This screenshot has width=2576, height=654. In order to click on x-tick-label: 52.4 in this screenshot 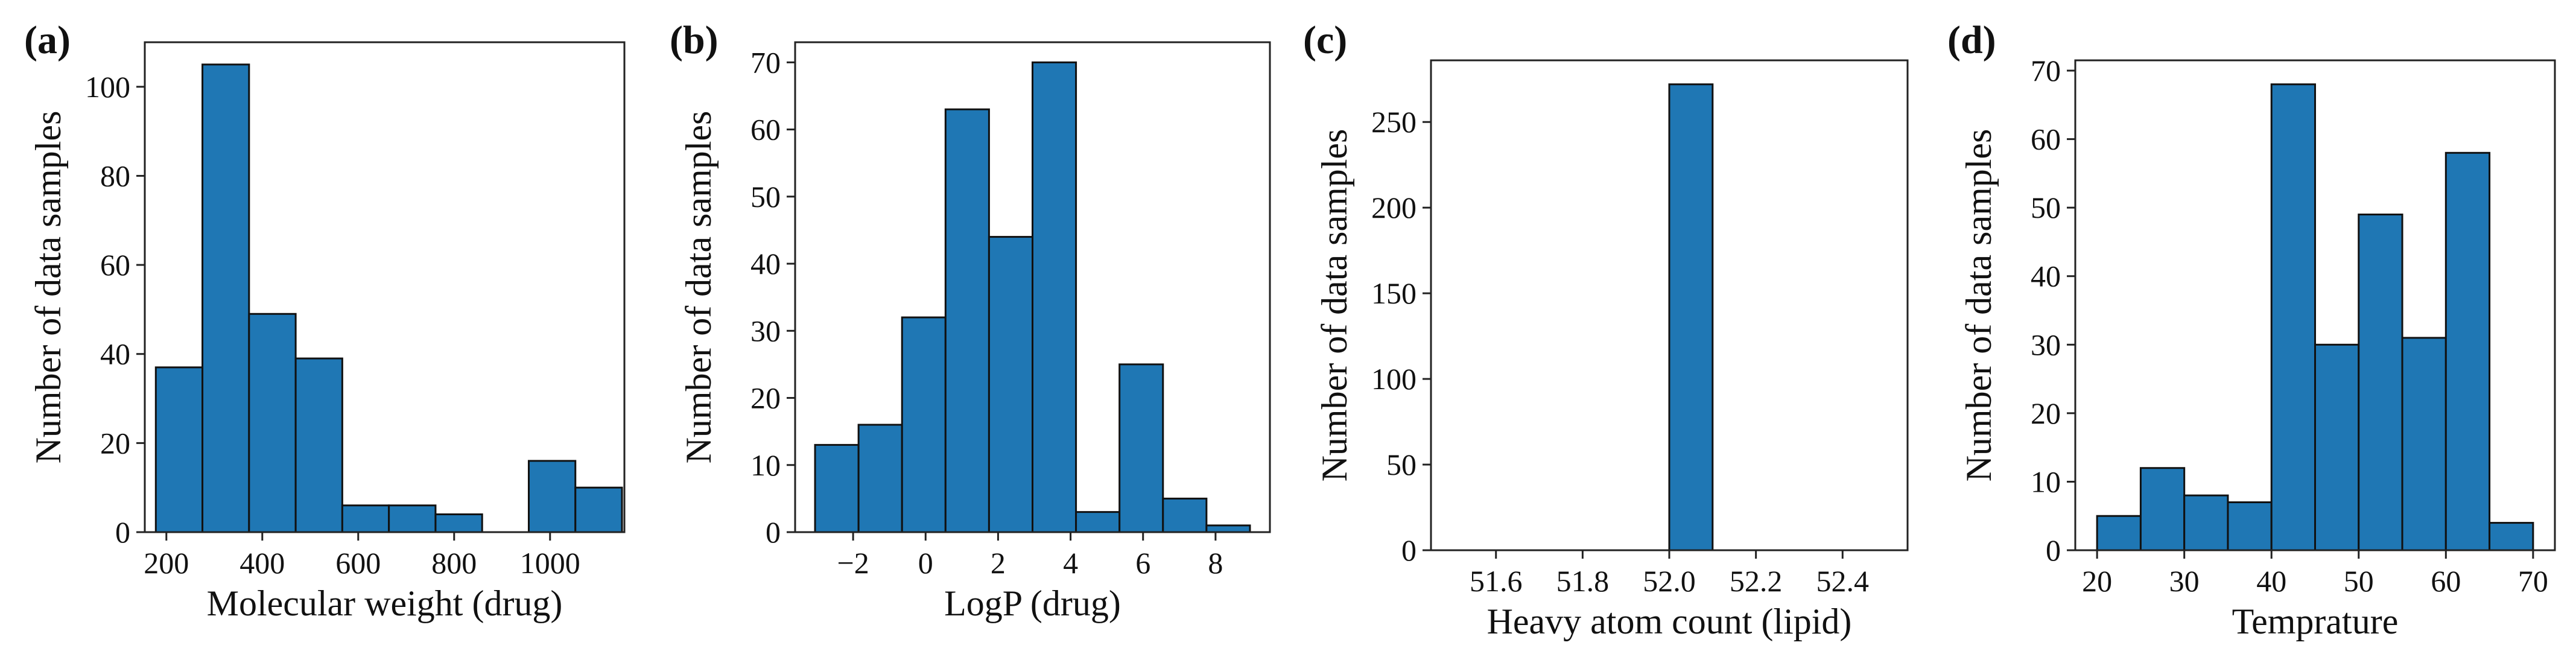, I will do `click(1843, 581)`.